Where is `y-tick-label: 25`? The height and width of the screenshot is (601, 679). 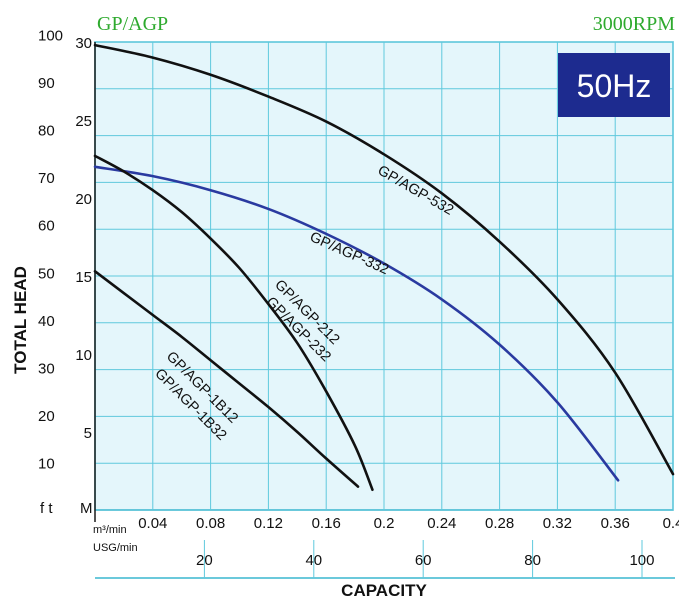
y-tick-label: 25 is located at coordinates (83, 121).